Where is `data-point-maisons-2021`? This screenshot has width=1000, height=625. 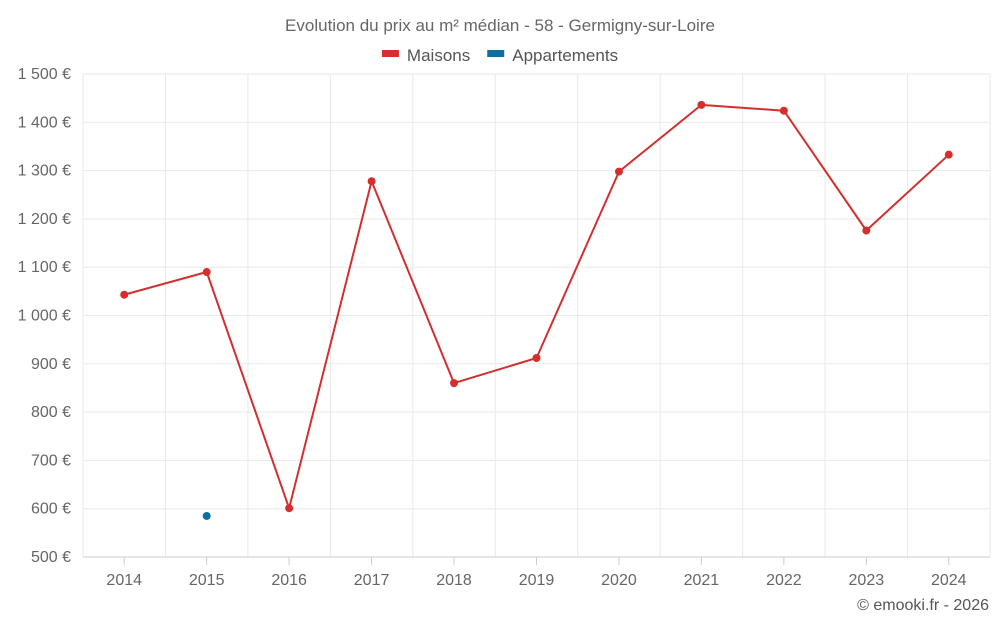
data-point-maisons-2021 is located at coordinates (701, 104).